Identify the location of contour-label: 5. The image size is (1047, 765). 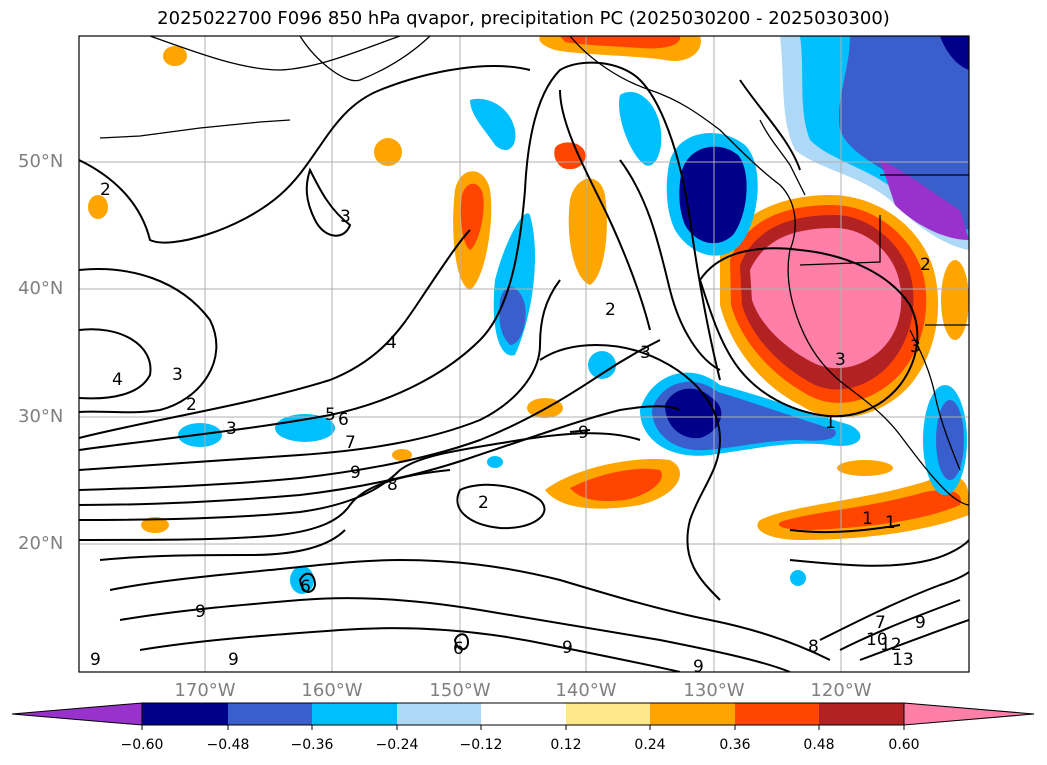
(330, 415).